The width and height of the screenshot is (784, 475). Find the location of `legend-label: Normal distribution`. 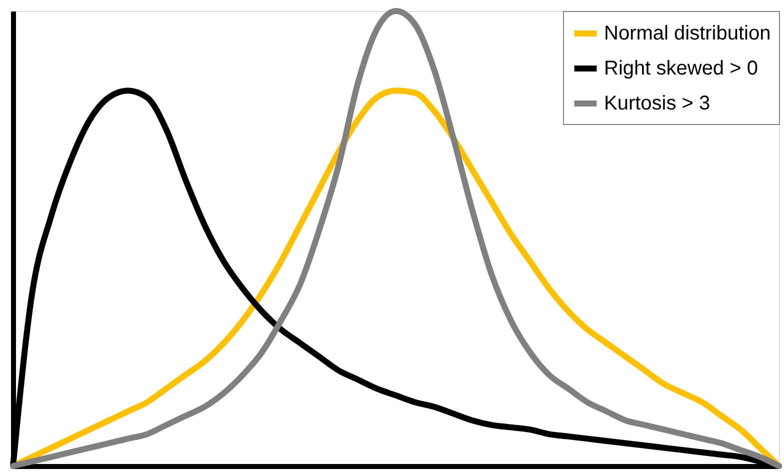

legend-label: Normal distribution is located at coordinates (687, 33).